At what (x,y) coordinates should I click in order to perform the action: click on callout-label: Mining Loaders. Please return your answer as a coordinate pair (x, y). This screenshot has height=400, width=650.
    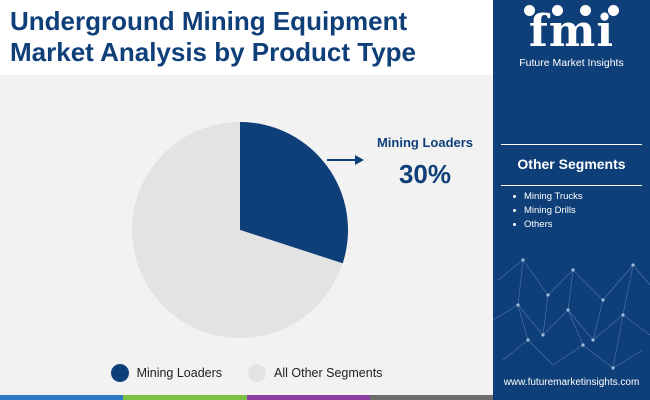
    Looking at the image, I should click on (425, 142).